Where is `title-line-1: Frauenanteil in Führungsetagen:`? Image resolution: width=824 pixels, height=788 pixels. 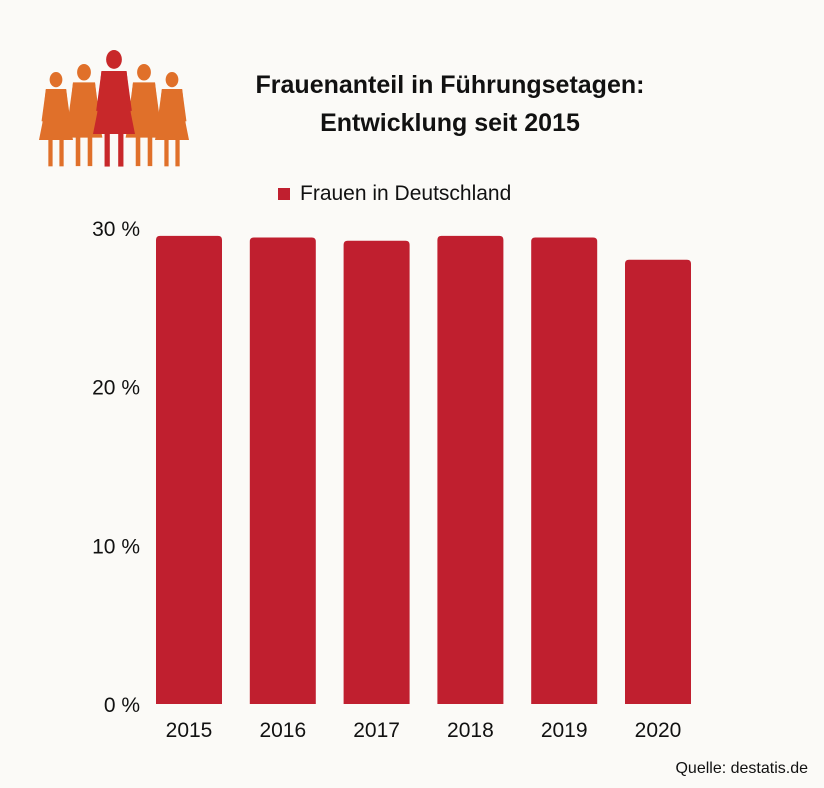 title-line-1: Frauenanteil in Führungsetagen: is located at coordinates (450, 85).